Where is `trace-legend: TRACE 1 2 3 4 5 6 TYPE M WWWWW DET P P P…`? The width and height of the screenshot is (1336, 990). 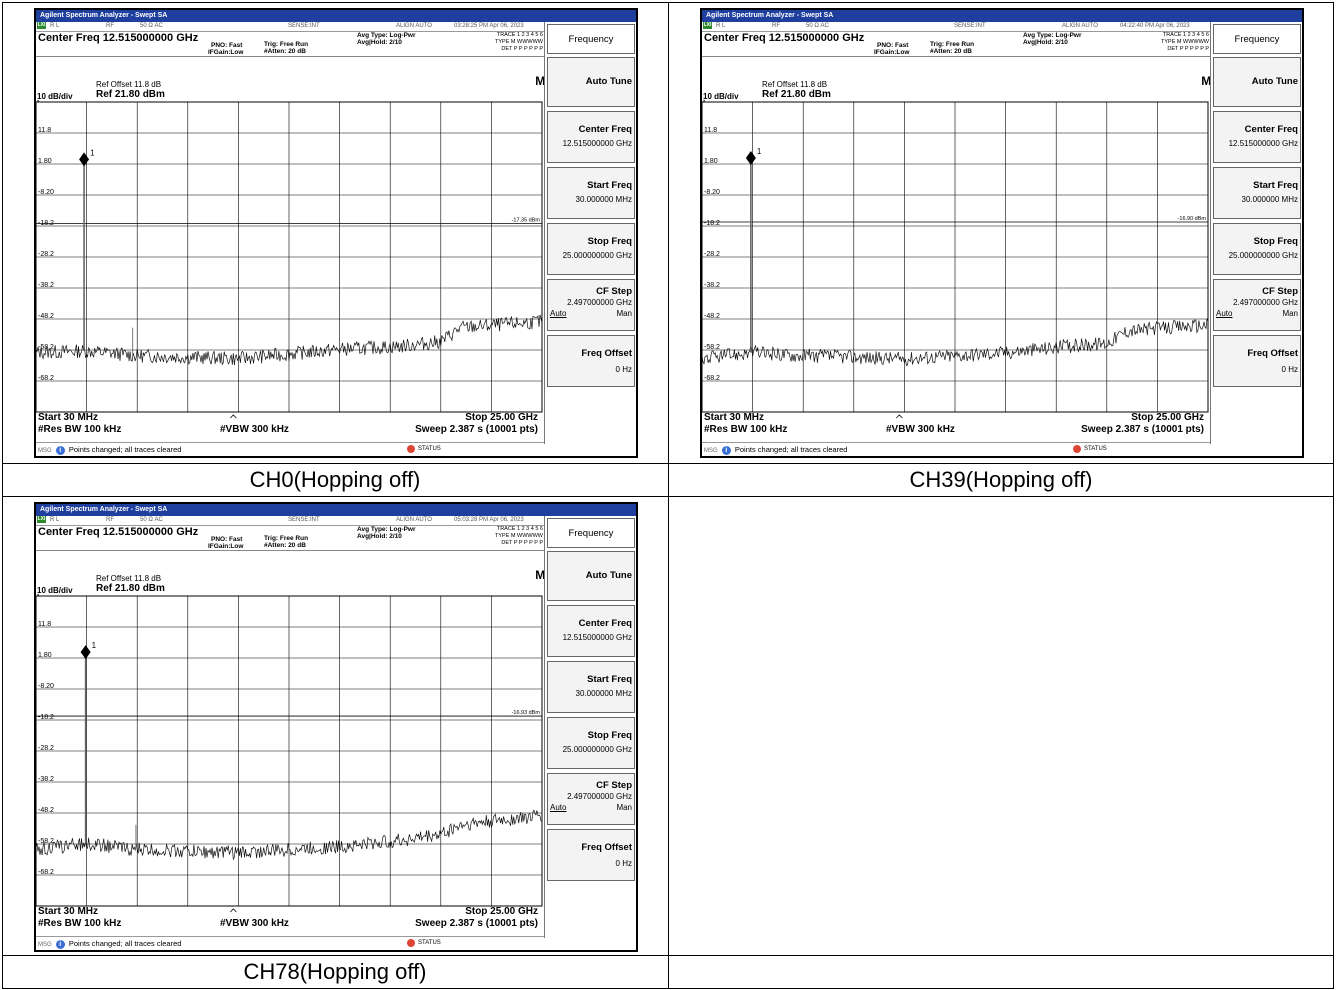 trace-legend: TRACE 1 2 3 4 5 6 TYPE M WWWWW DET P P P… is located at coordinates (1177, 43).